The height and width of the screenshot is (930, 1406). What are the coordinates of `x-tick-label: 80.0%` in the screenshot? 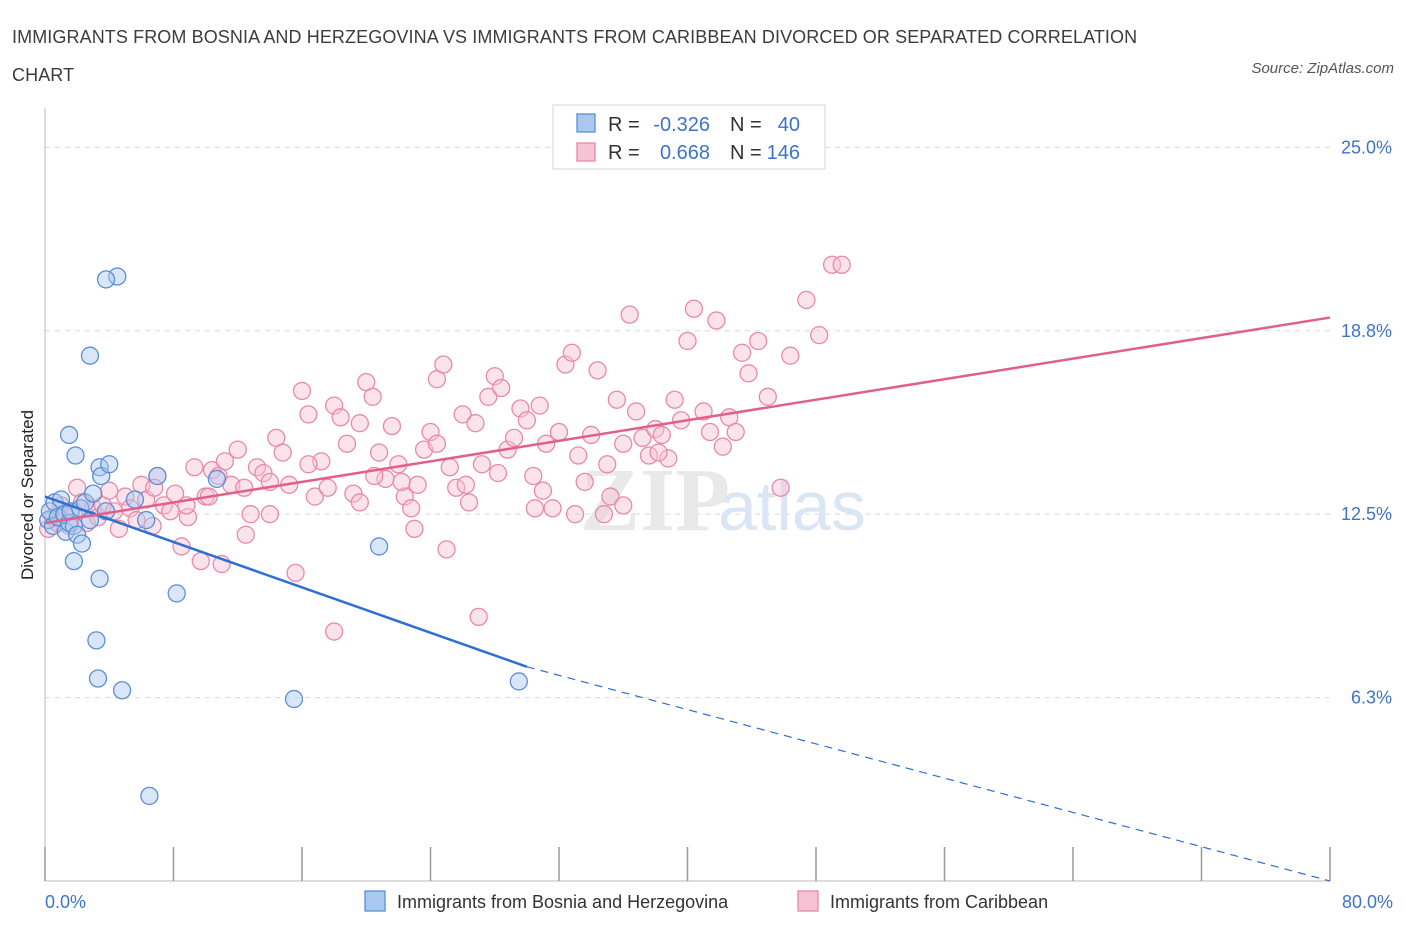 It's located at (1367, 902).